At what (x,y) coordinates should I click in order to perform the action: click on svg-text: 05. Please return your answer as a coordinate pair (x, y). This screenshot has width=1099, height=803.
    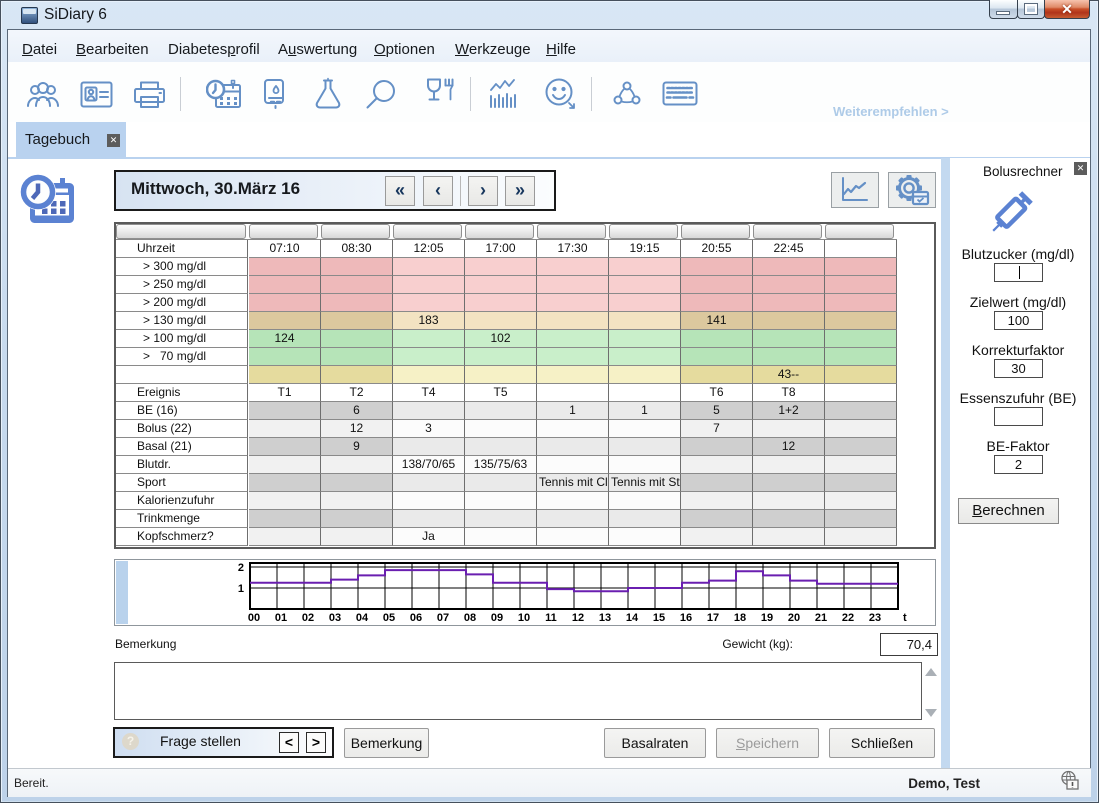
    Looking at the image, I should click on (389, 618).